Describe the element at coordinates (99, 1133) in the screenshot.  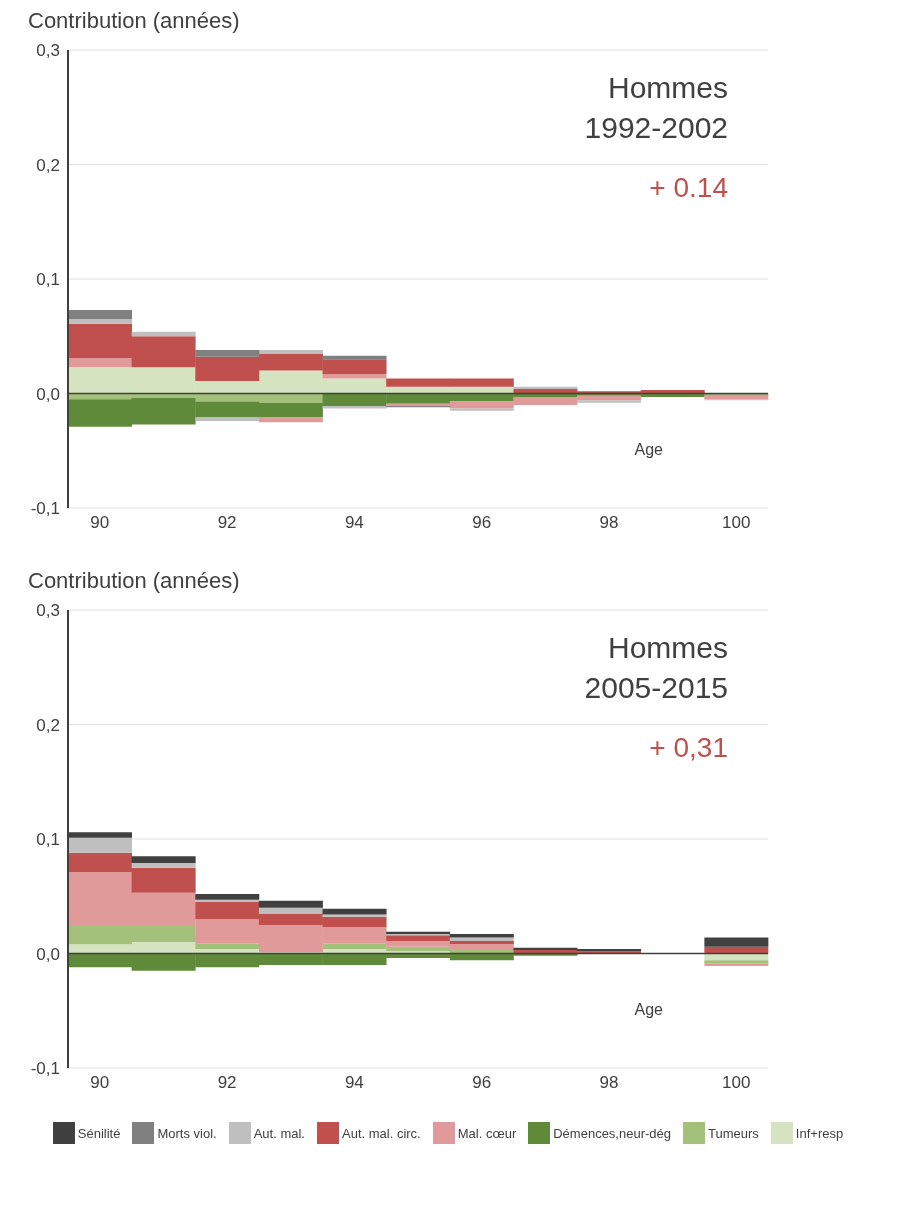
I see `legend-label: Sénilité` at that location.